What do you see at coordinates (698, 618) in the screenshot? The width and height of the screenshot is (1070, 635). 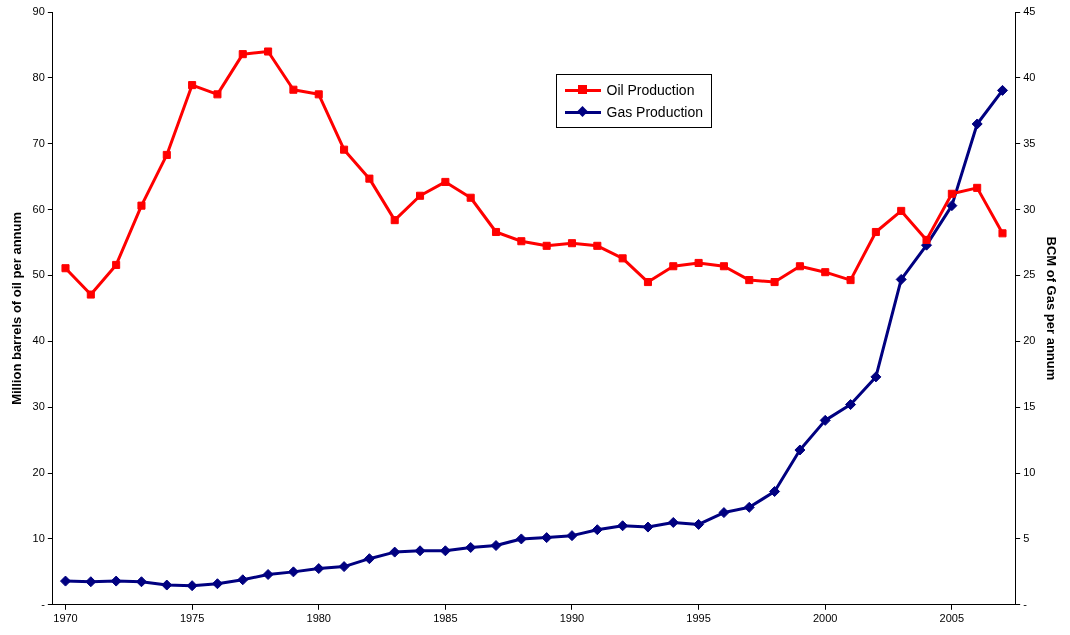 I see `x-tick-label: 1995` at bounding box center [698, 618].